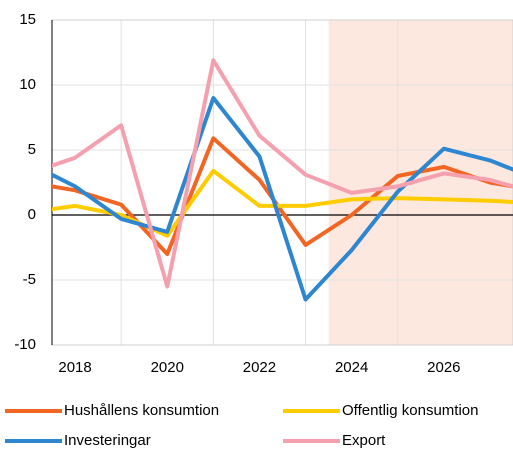  Describe the element at coordinates (27, 19) in the screenshot. I see `y-tick-label: 15` at that location.